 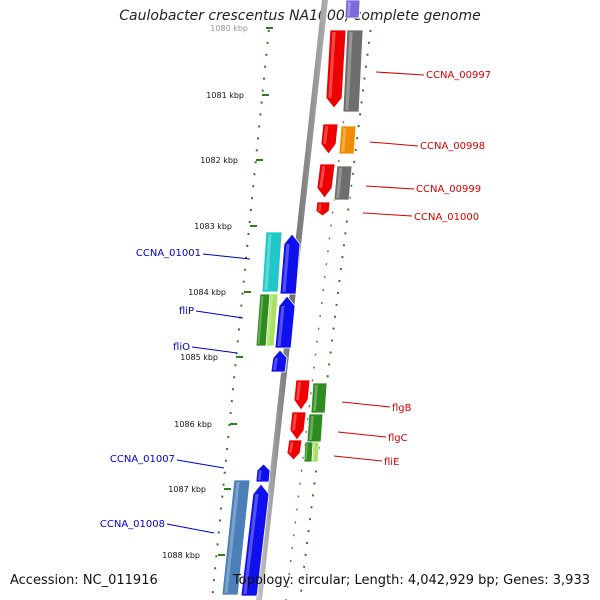 What do you see at coordinates (323, 209) in the screenshot?
I see `gene-block-ccna01000` at bounding box center [323, 209].